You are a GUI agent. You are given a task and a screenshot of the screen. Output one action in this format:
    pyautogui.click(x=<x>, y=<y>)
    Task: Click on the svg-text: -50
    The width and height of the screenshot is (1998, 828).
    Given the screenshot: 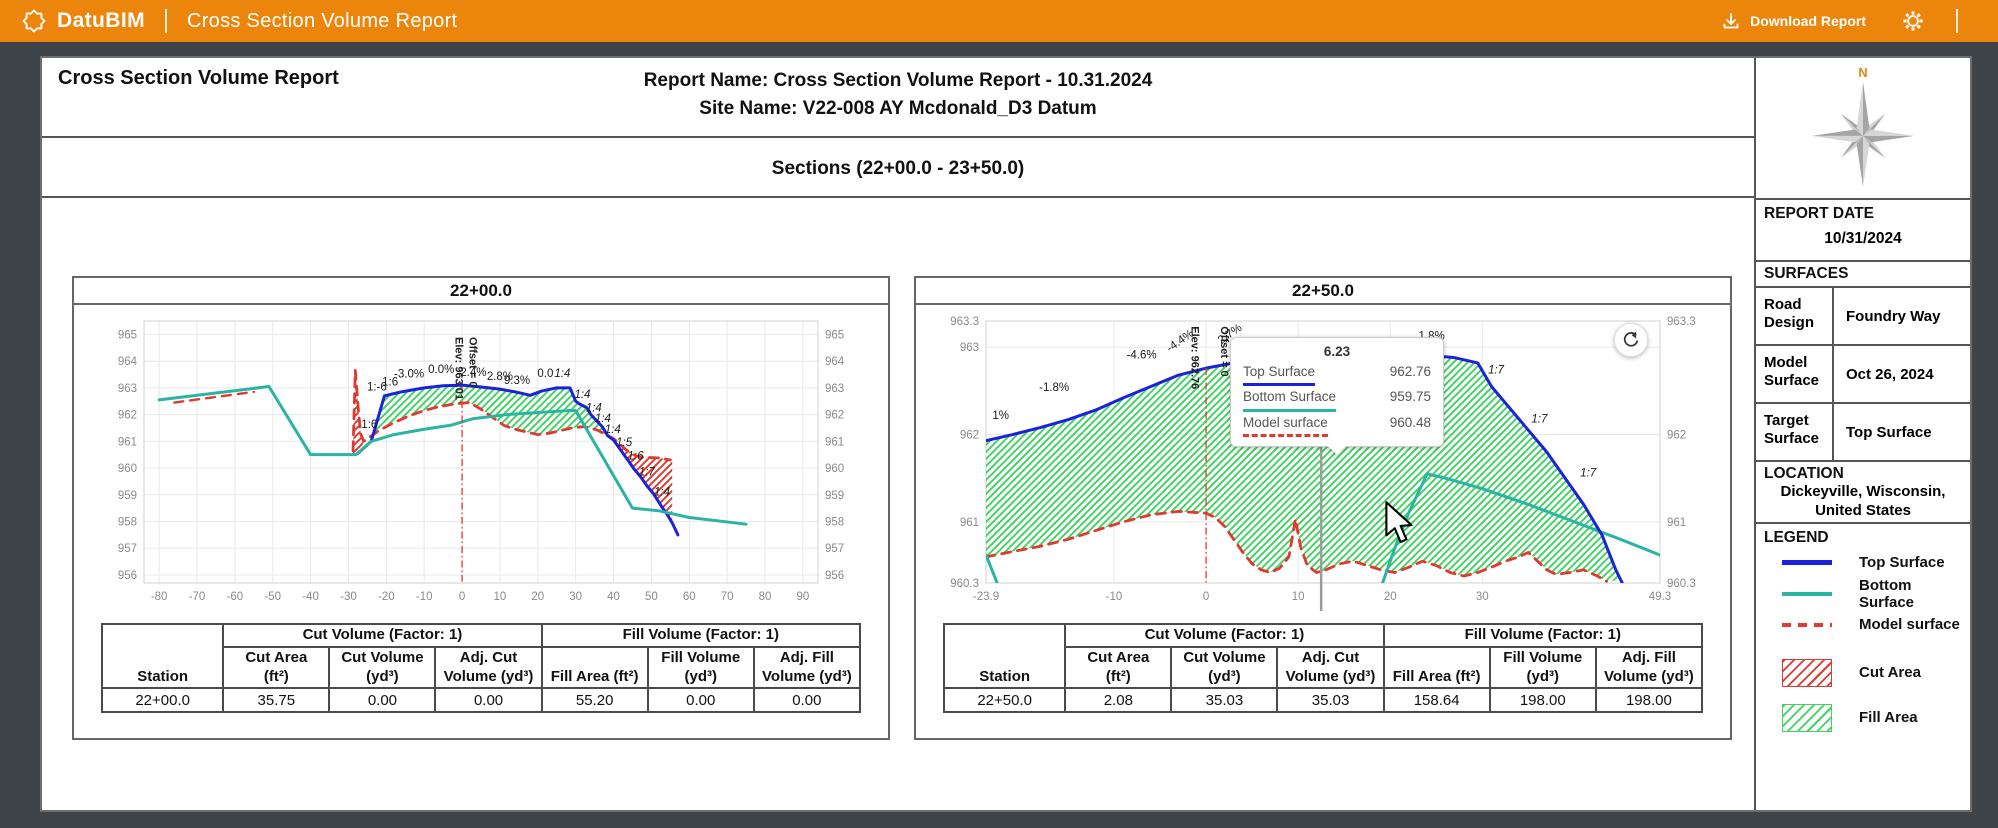 What is the action you would take?
    pyautogui.click(x=272, y=597)
    